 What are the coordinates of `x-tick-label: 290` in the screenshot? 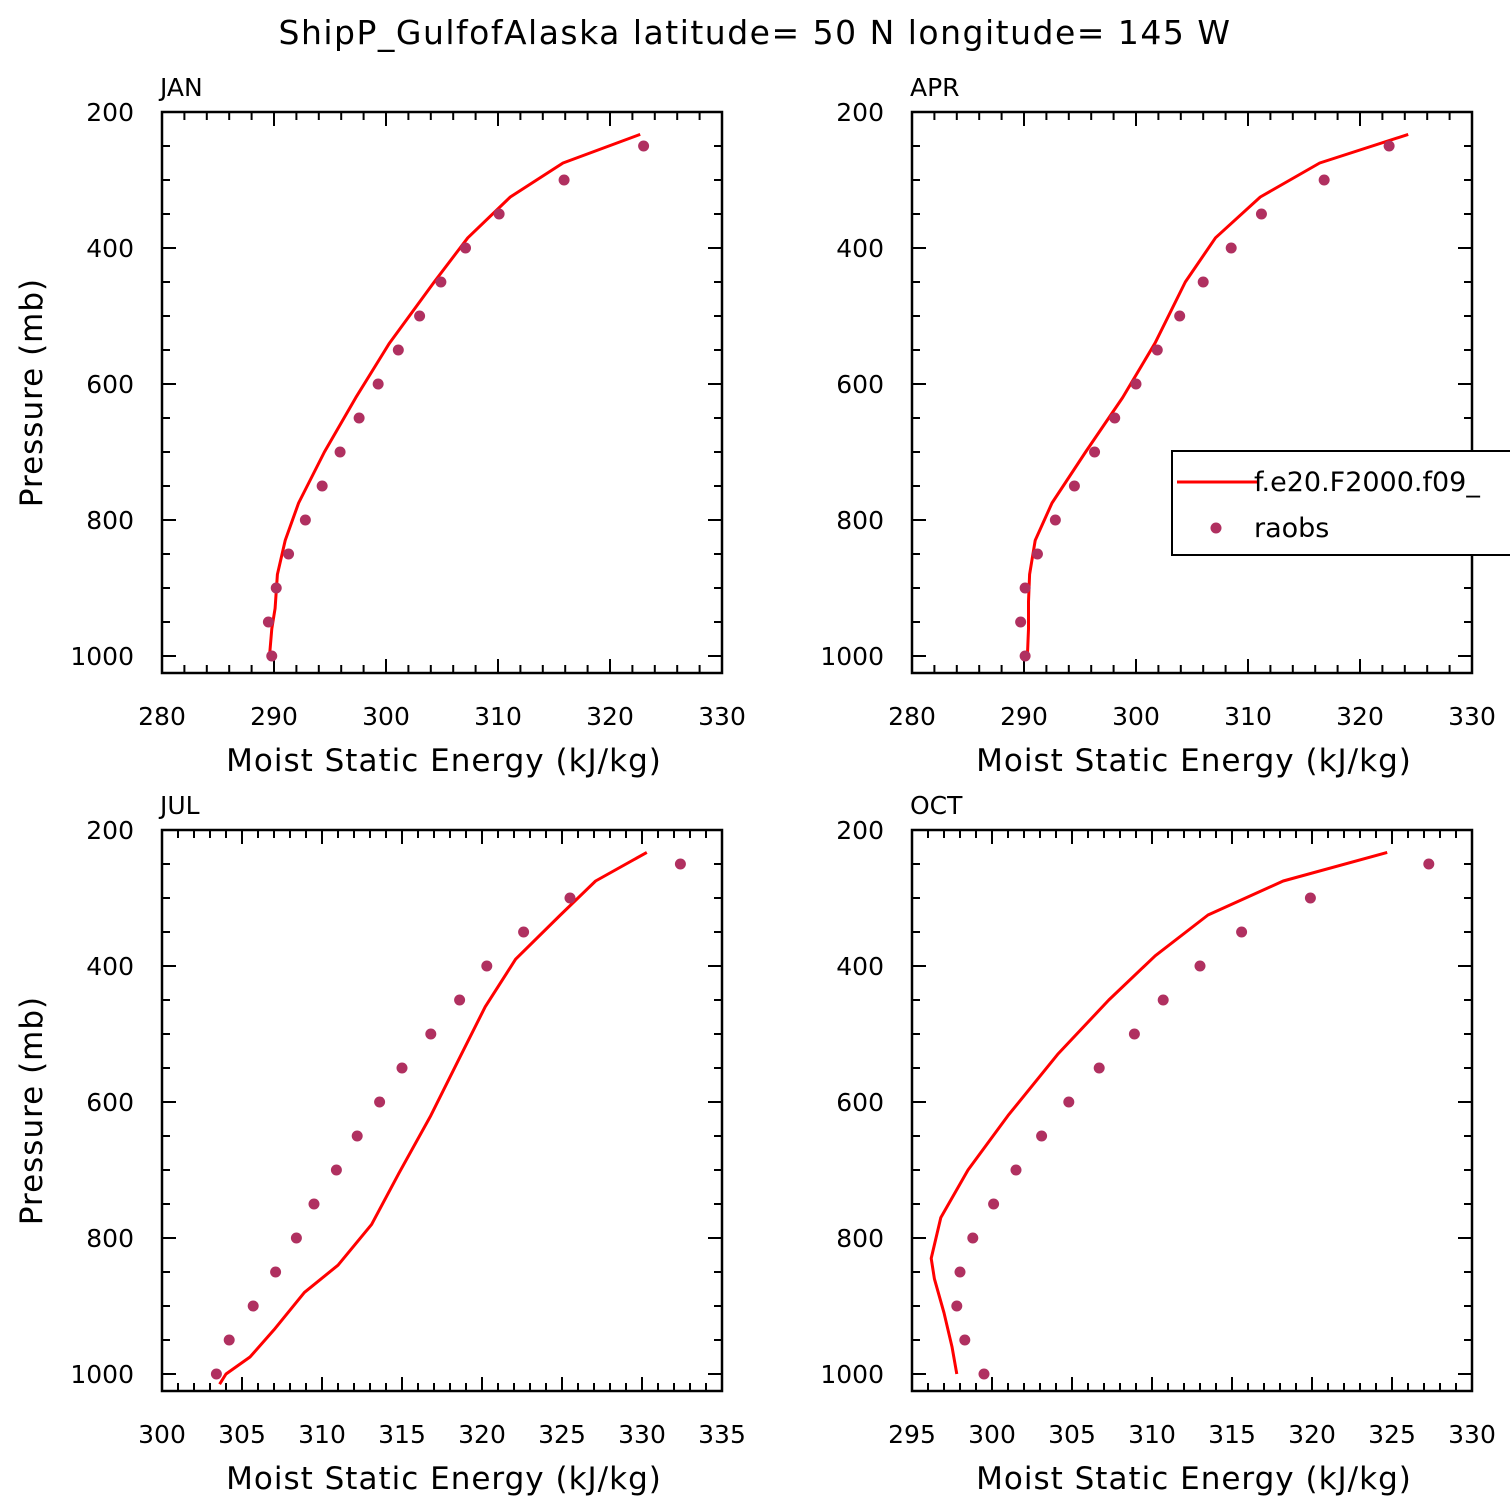 It's located at (1024, 716).